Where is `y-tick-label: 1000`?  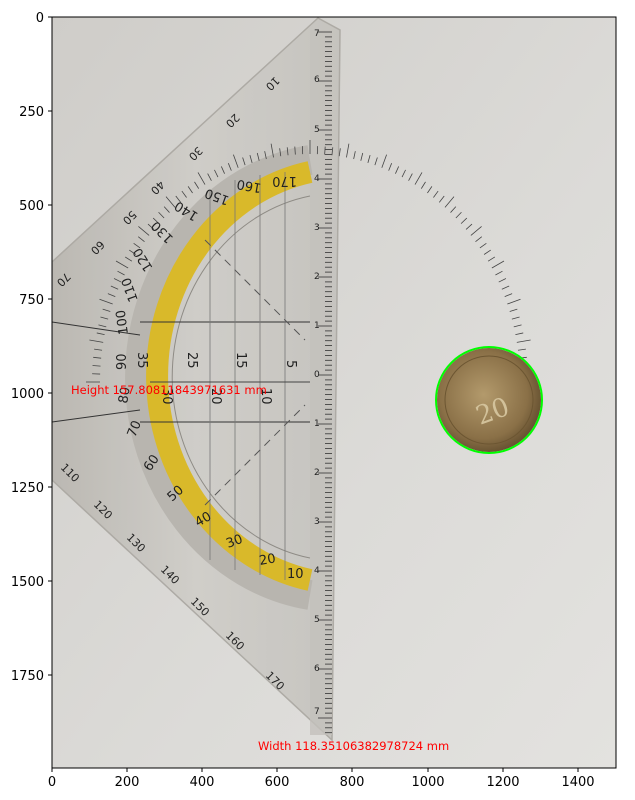
y-tick-label: 1000 is located at coordinates (27, 394).